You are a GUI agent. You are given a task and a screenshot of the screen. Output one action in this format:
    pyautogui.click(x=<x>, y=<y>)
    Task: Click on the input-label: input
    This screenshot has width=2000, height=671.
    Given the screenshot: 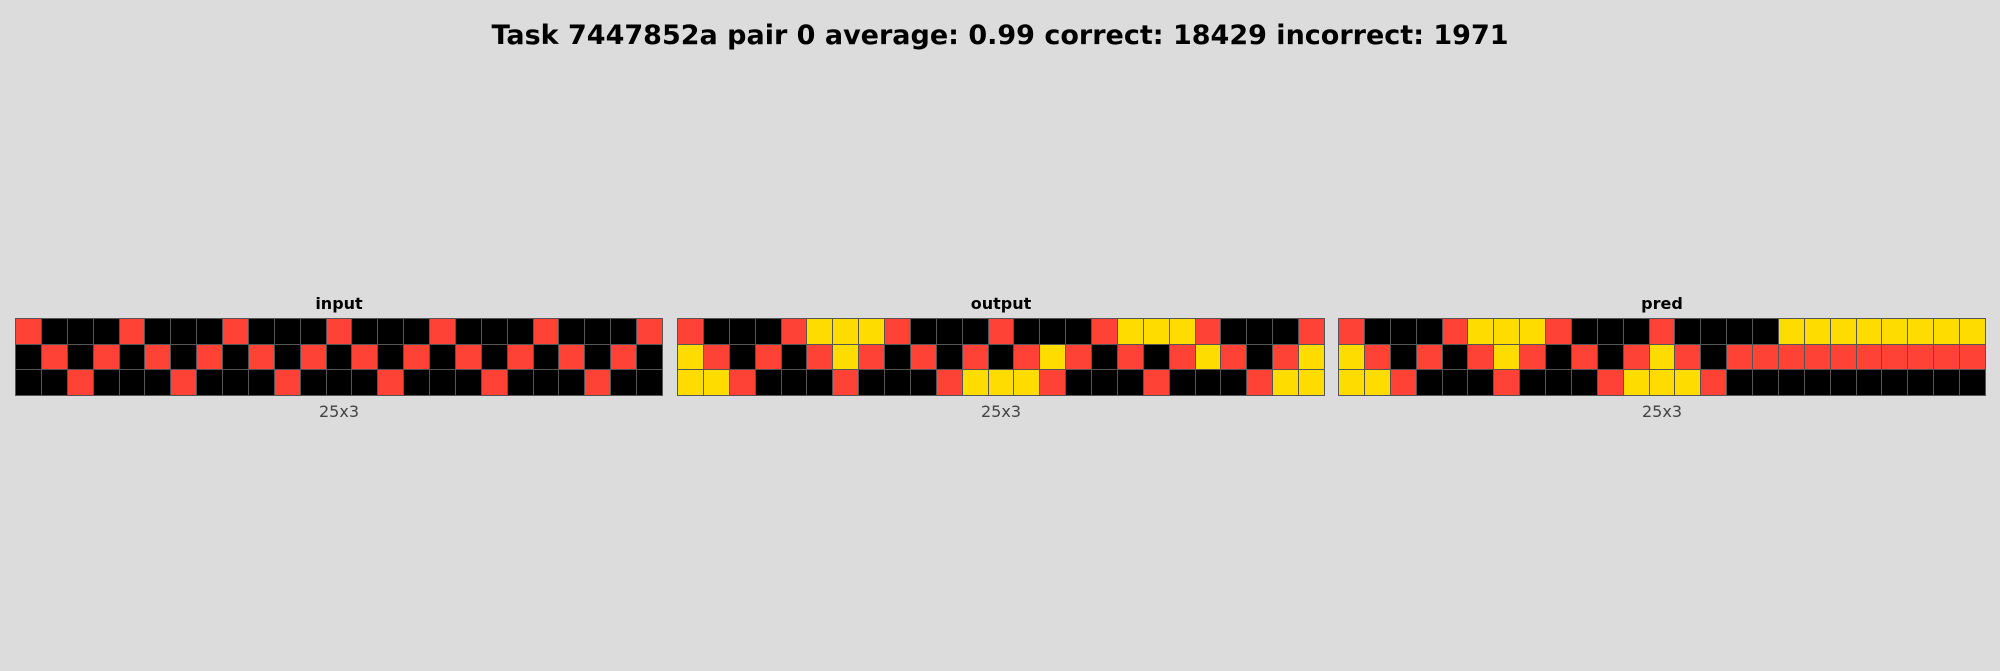 What is the action you would take?
    pyautogui.click(x=339, y=303)
    